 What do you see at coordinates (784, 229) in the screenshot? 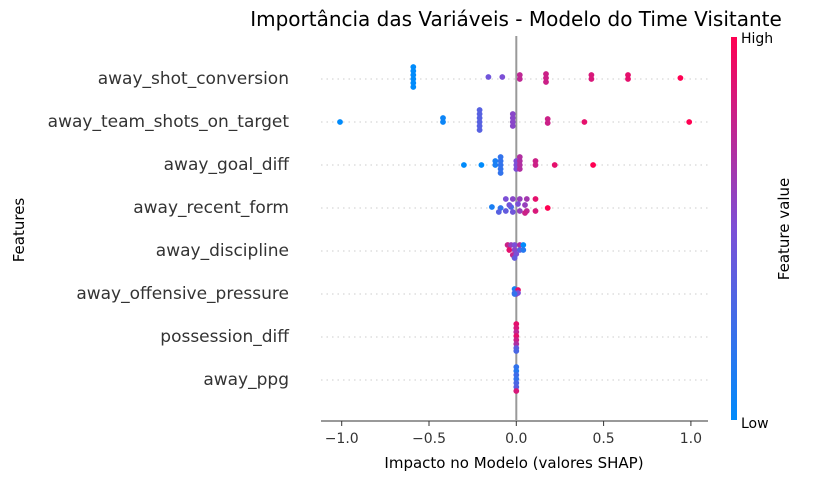
I see `colorbar-label: Feature value` at bounding box center [784, 229].